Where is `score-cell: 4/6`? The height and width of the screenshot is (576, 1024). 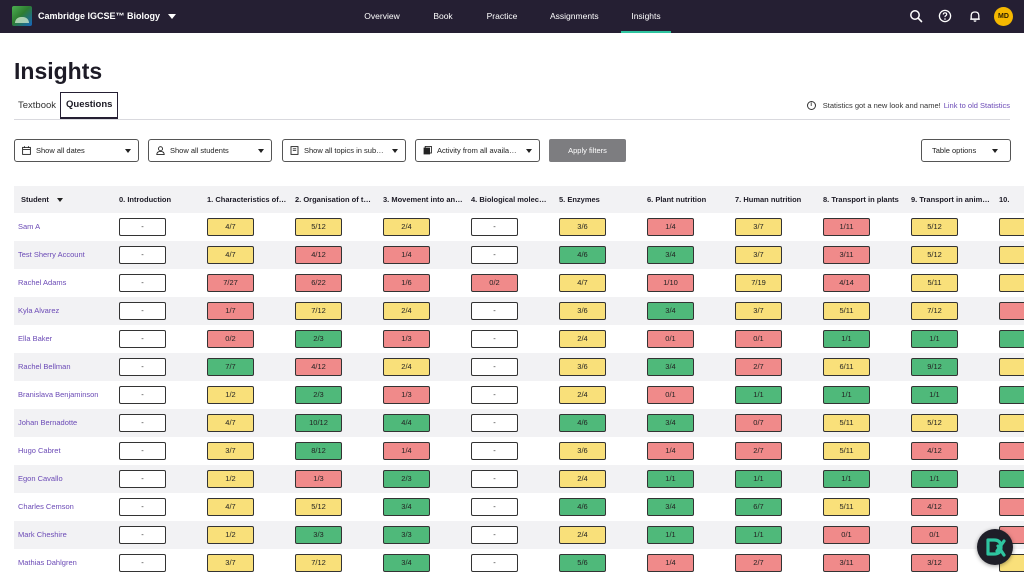
score-cell: 4/6 is located at coordinates (582, 255).